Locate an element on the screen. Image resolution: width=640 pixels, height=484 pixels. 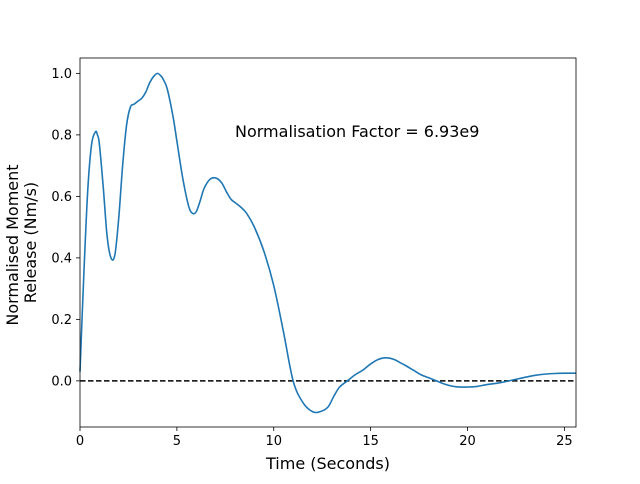
y-axis-label: Normalised Moment Release (Nm/s) is located at coordinates (21, 242).